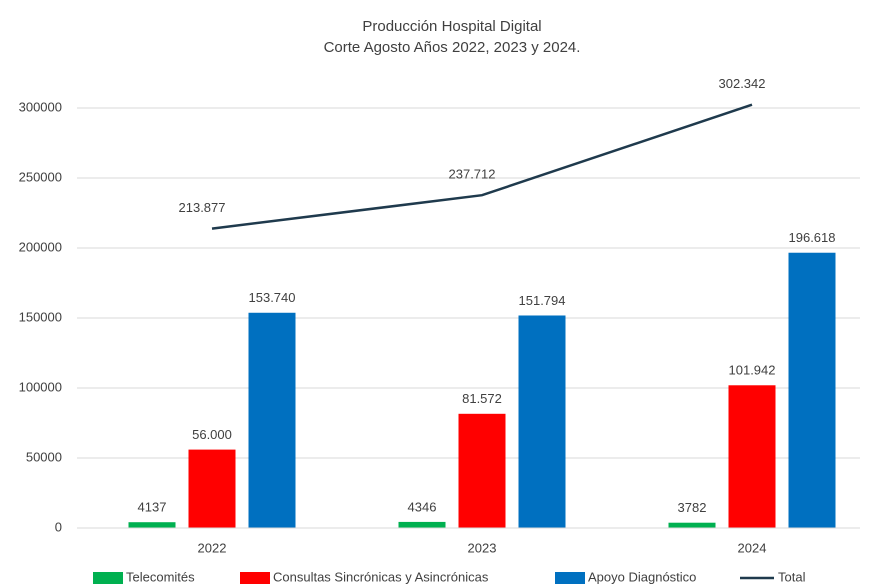 This screenshot has width=875, height=586. I want to click on data-label: 153.740, so click(272, 297).